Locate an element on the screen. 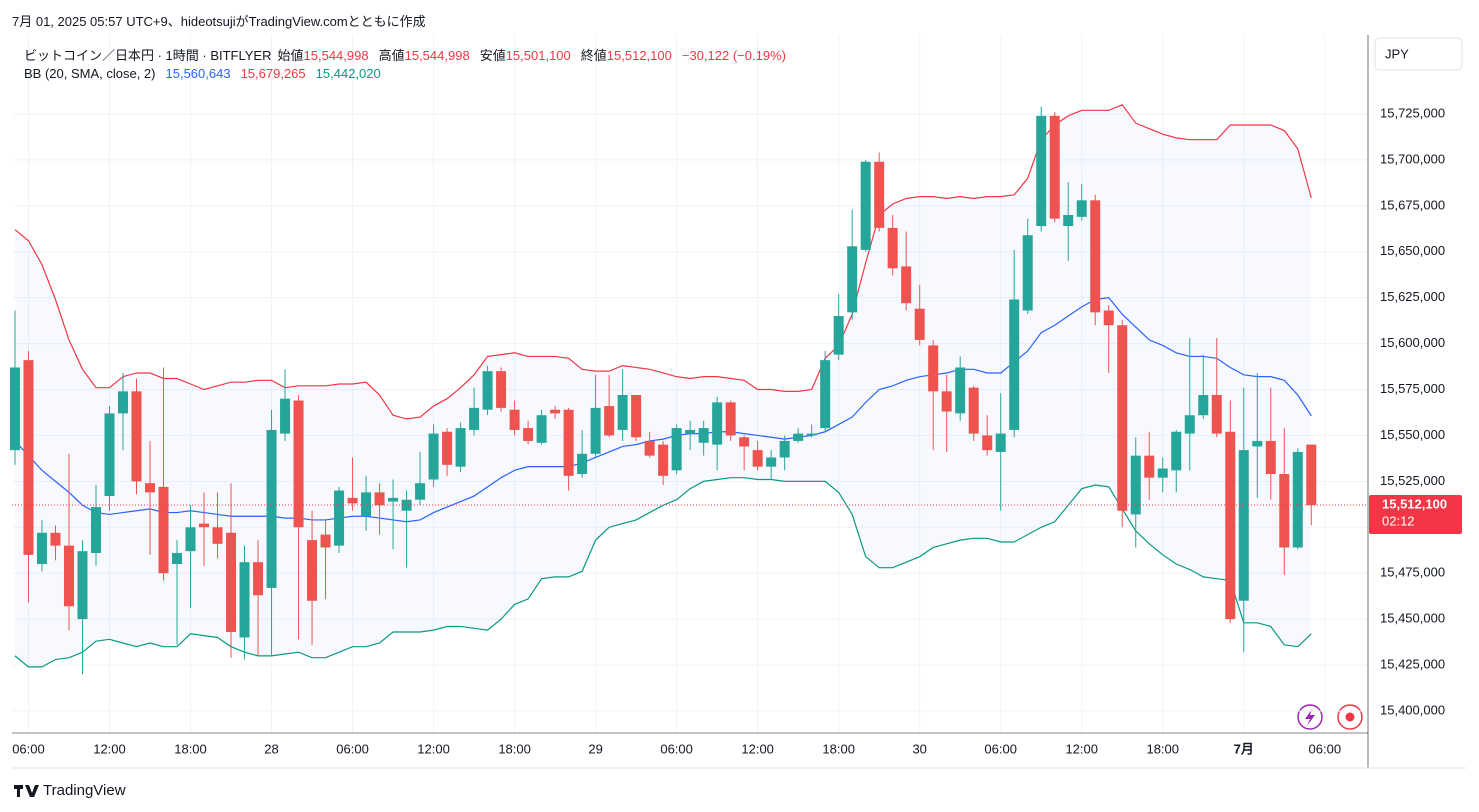 The image size is (1479, 812). last-price-tag is located at coordinates (1415, 515).